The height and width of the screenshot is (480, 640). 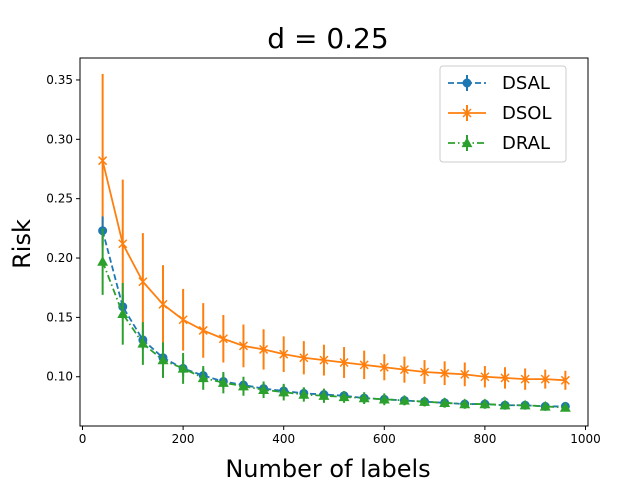 I want to click on dsol-point-16-stroke-b, so click(x=425, y=372).